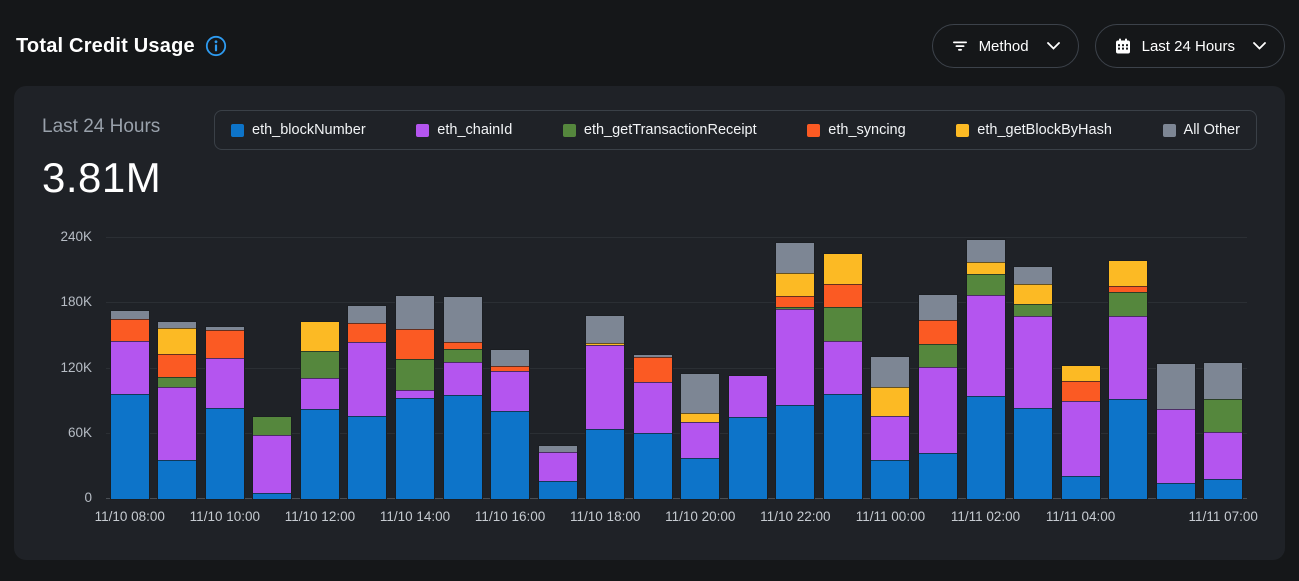  Describe the element at coordinates (867, 130) in the screenshot. I see `legend-label: eth_syncing` at that location.